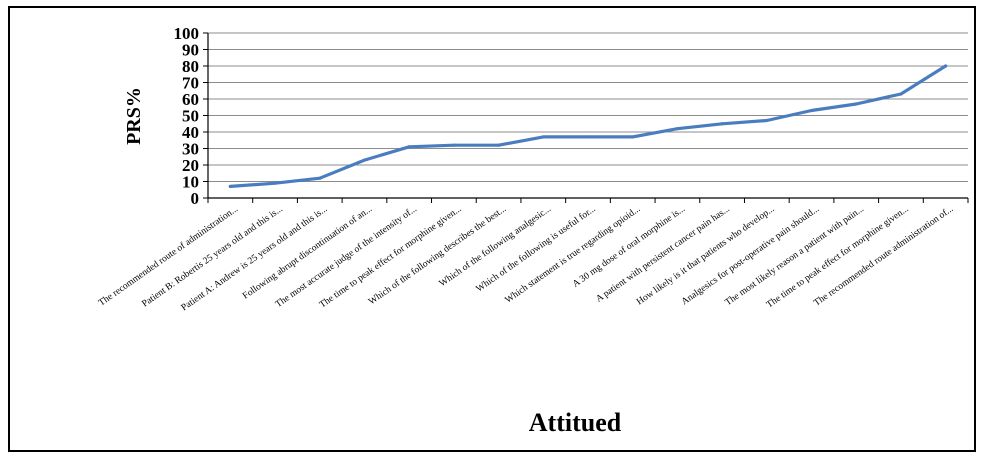  Describe the element at coordinates (195, 198) in the screenshot. I see `y-tick-label: 0` at that location.